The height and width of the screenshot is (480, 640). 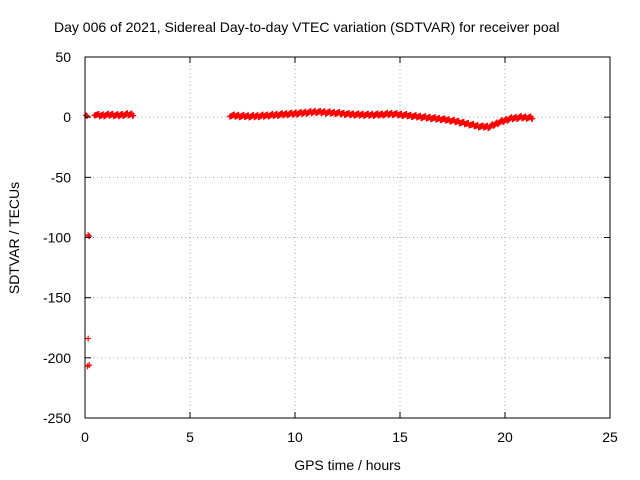 What do you see at coordinates (505, 437) in the screenshot?
I see `x-tick-label: 20` at bounding box center [505, 437].